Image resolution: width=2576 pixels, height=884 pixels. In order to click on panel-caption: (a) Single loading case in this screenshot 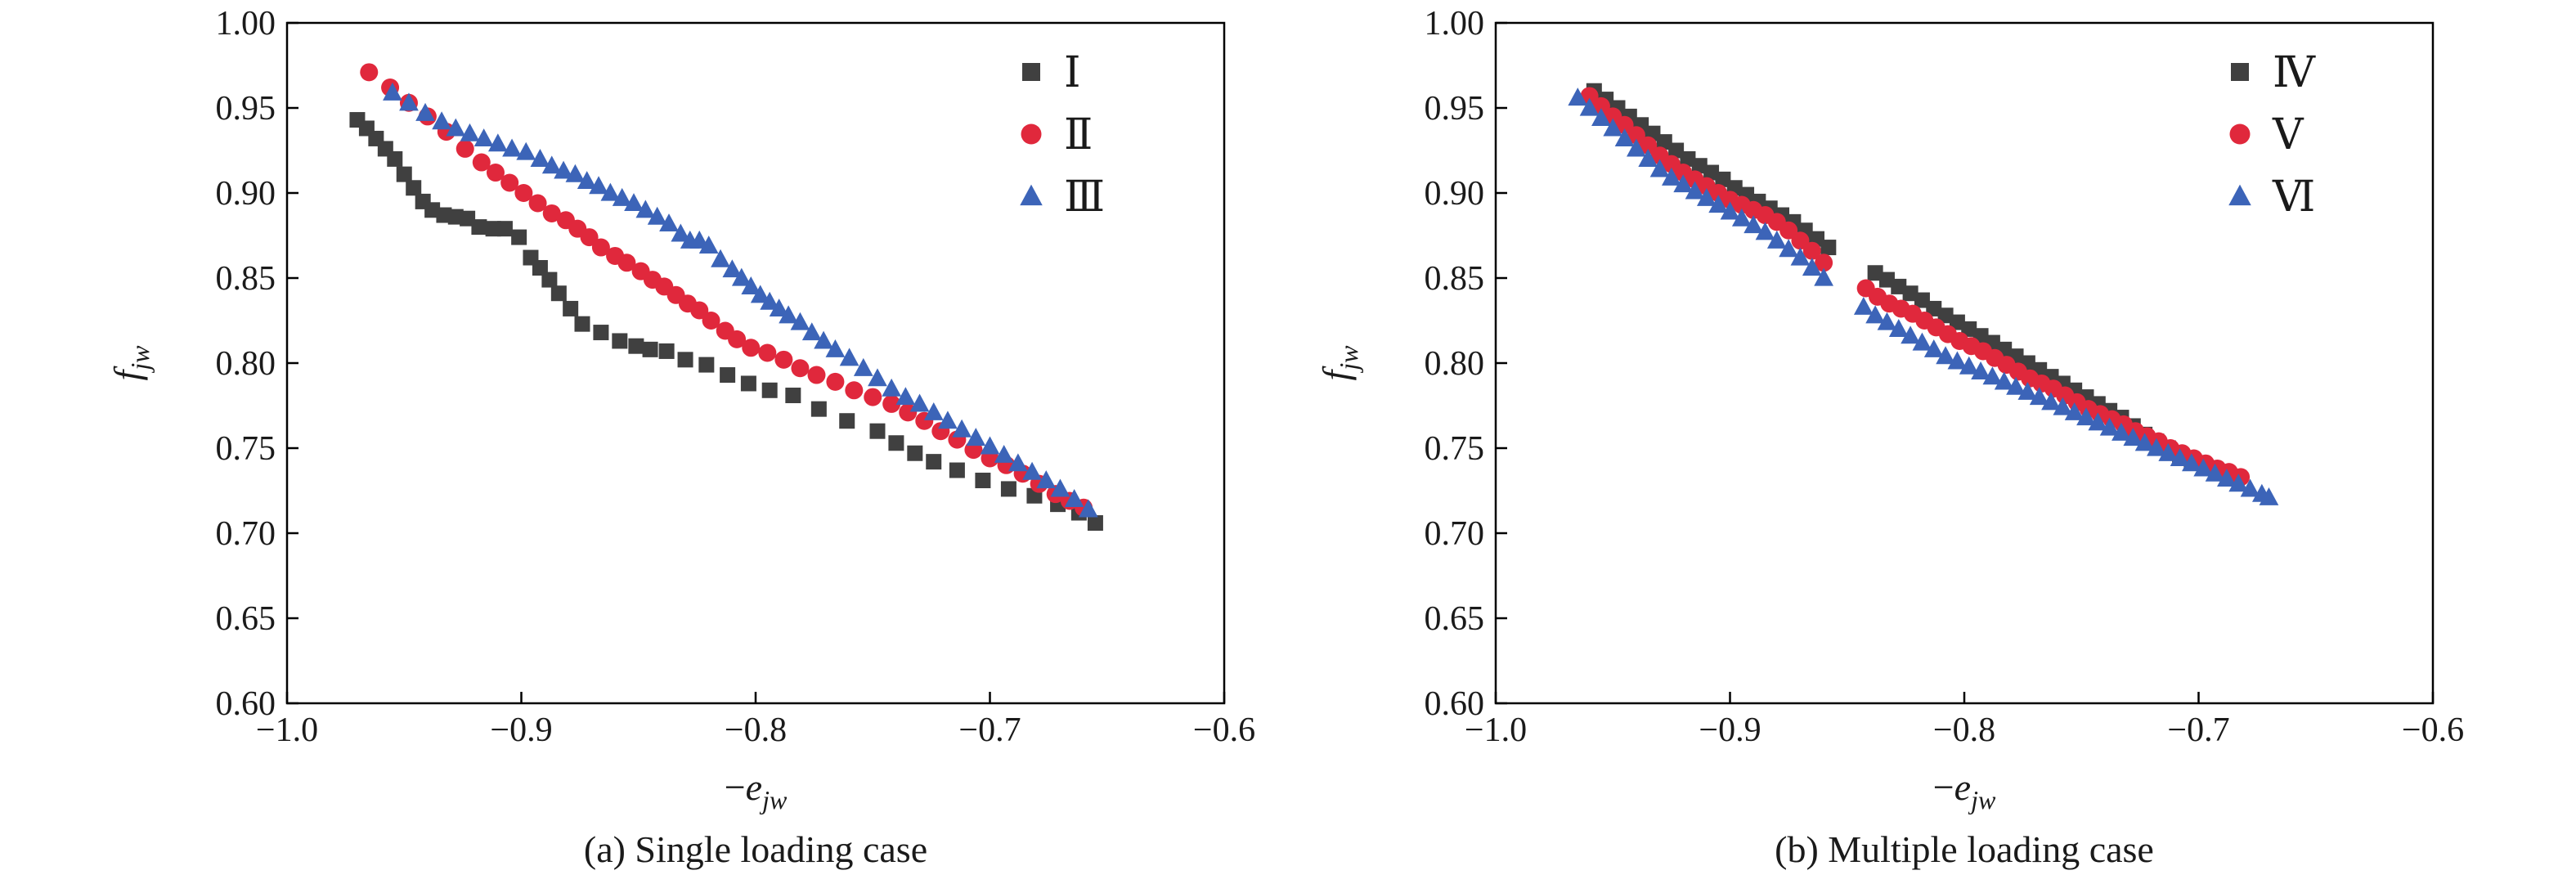, I will do `click(755, 849)`.